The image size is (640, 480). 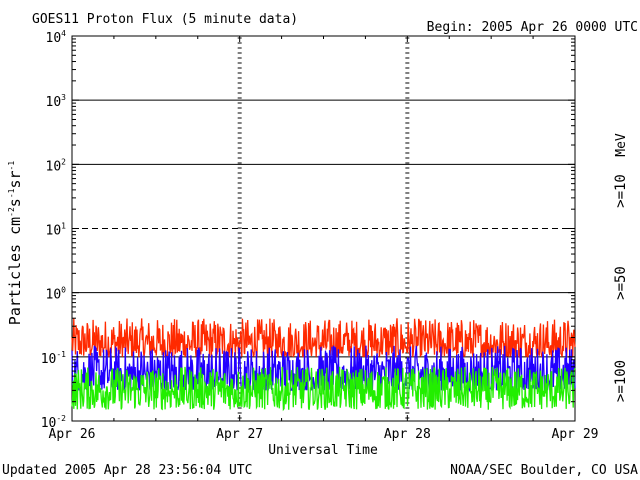 What do you see at coordinates (165, 19) in the screenshot?
I see `chart-title: GOES11 Proton Flux (5 minute data)` at bounding box center [165, 19].